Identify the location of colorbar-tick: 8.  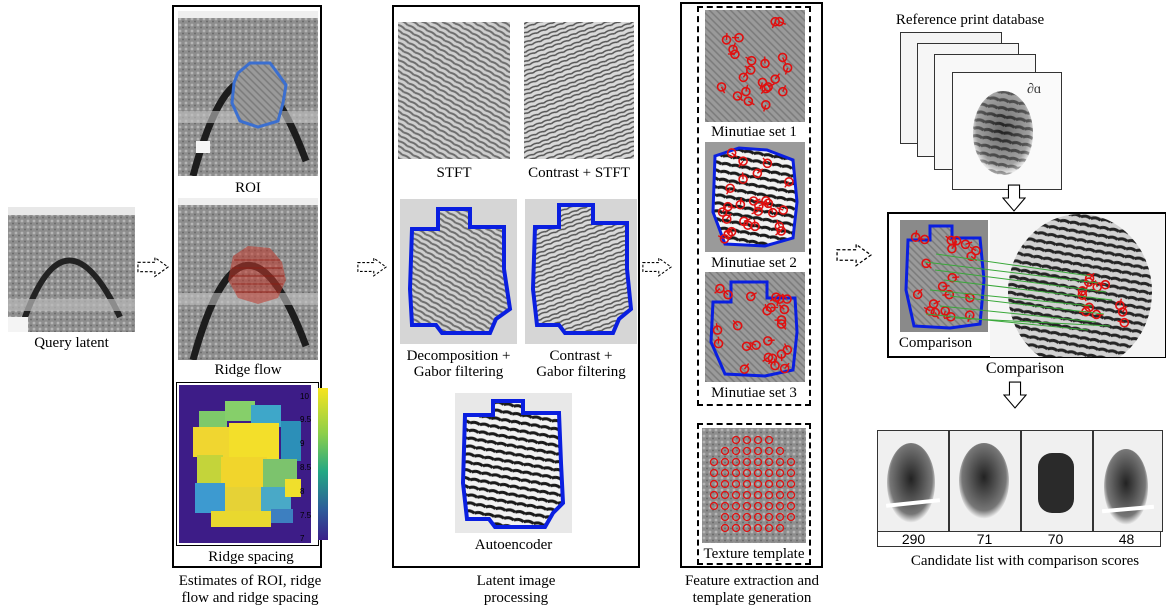
(302, 491).